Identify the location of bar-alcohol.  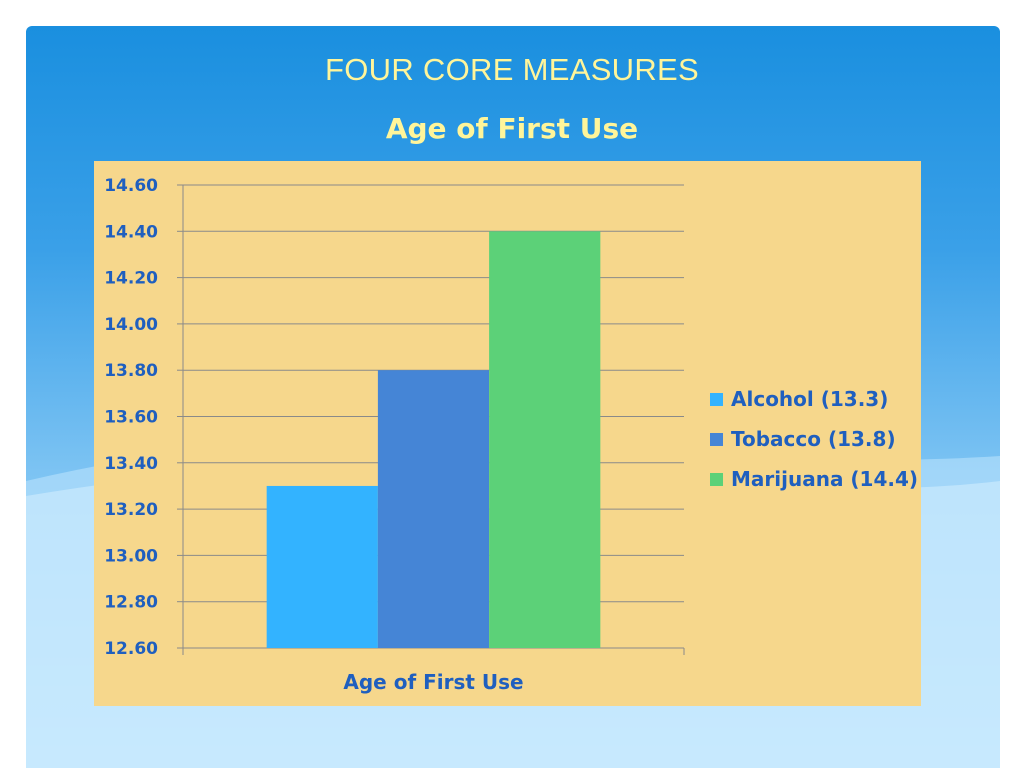
(322, 566).